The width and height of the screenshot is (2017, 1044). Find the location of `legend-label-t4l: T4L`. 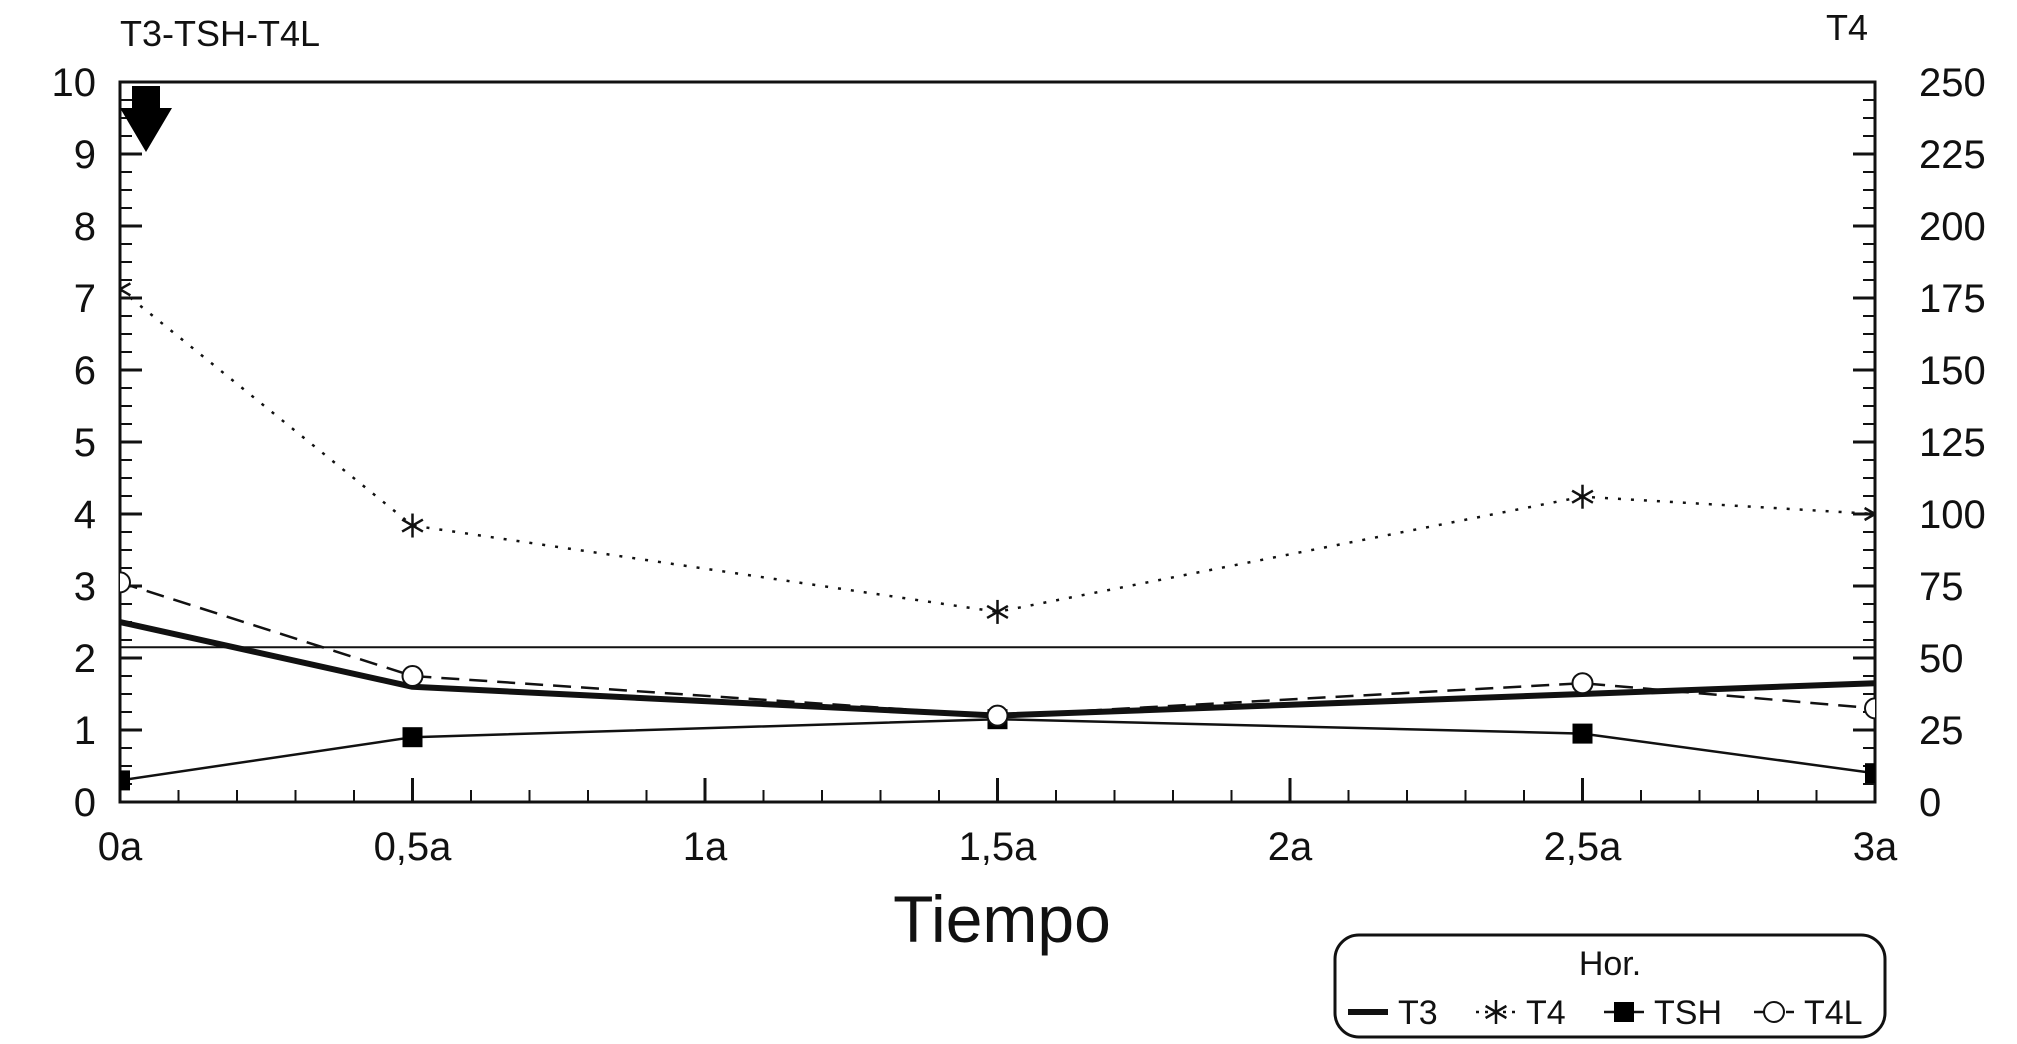

legend-label-t4l: T4L is located at coordinates (1833, 1013).